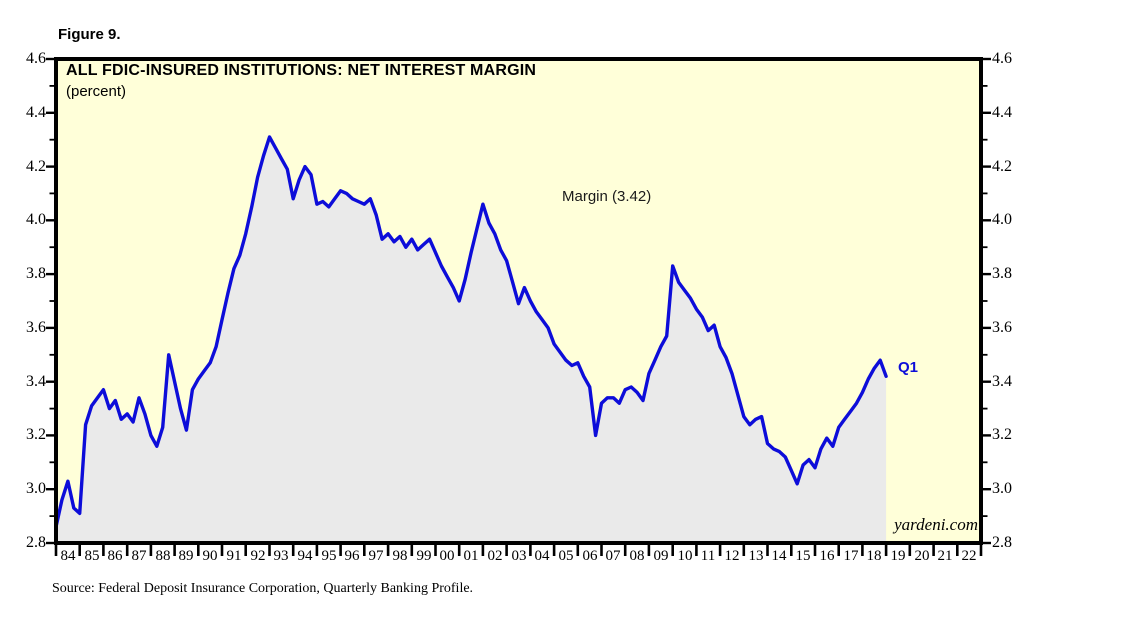 The image size is (1138, 630). I want to click on x-tick-label: 90, so click(210, 556).